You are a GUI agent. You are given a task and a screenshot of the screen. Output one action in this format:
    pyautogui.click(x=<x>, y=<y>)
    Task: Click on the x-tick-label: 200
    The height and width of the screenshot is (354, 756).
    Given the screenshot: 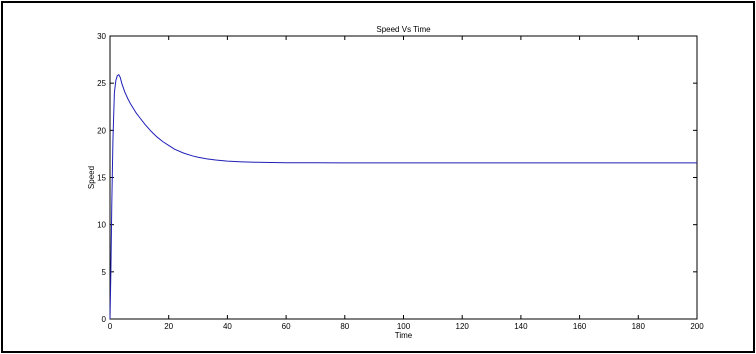 What is the action you would take?
    pyautogui.click(x=697, y=326)
    